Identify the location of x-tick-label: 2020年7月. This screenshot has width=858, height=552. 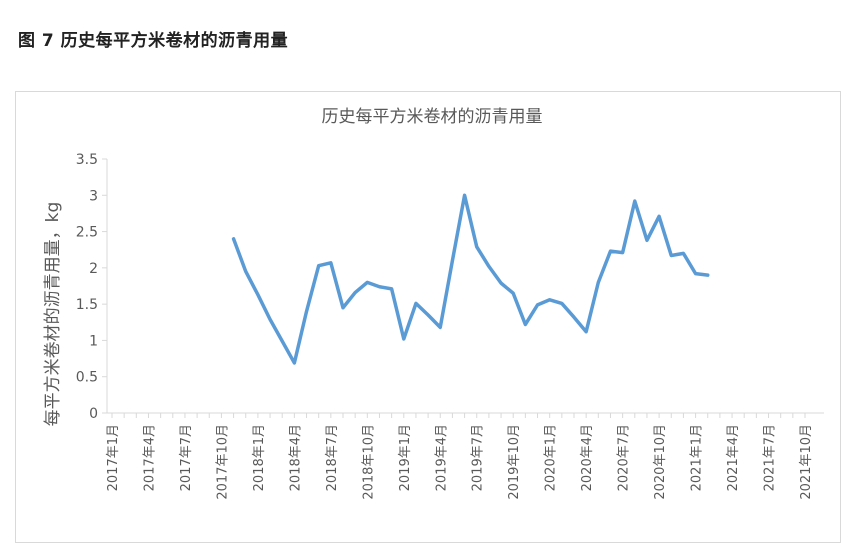
(624, 457).